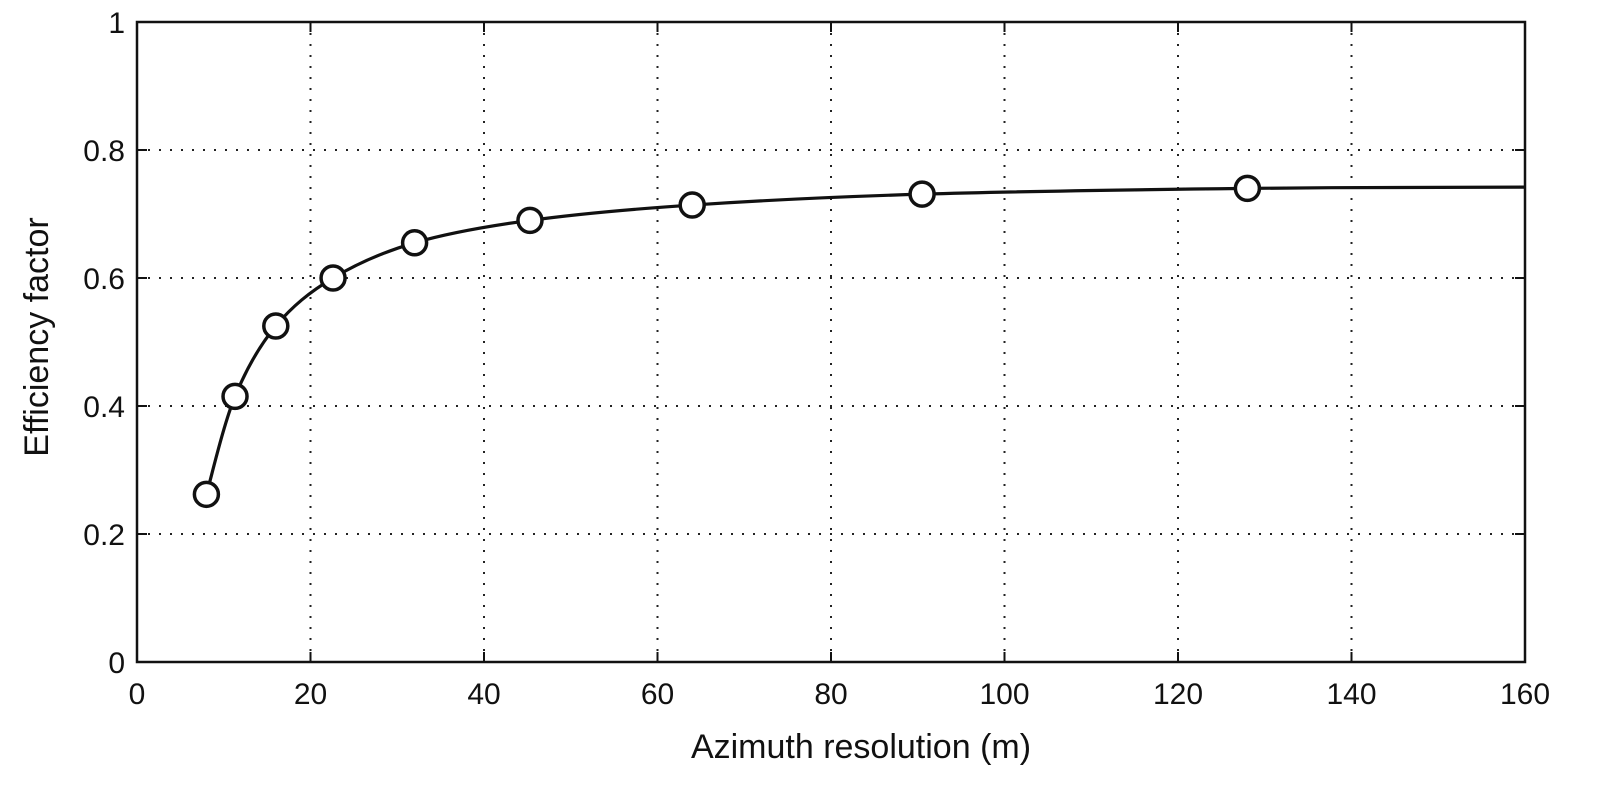  Describe the element at coordinates (116, 663) in the screenshot. I see `y-tick-label: 0` at that location.